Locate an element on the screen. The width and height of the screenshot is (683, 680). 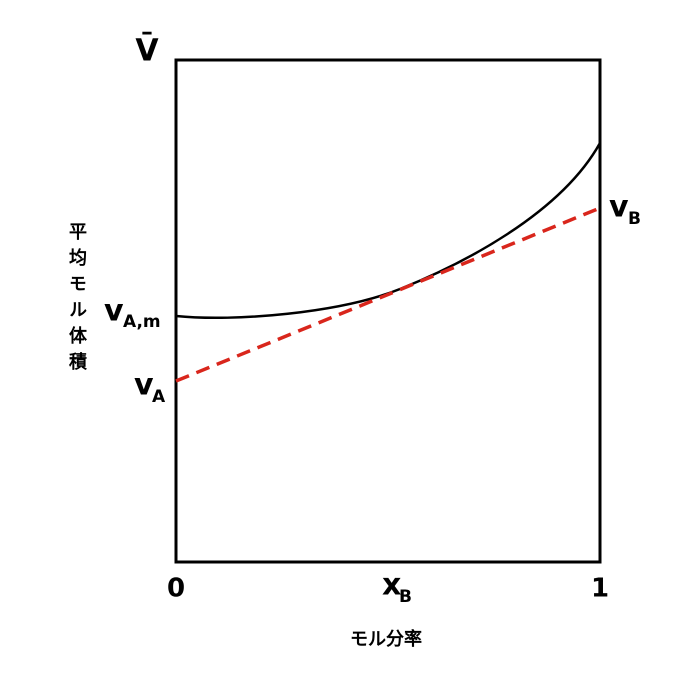
label-sub: A,m is located at coordinates (142, 322).